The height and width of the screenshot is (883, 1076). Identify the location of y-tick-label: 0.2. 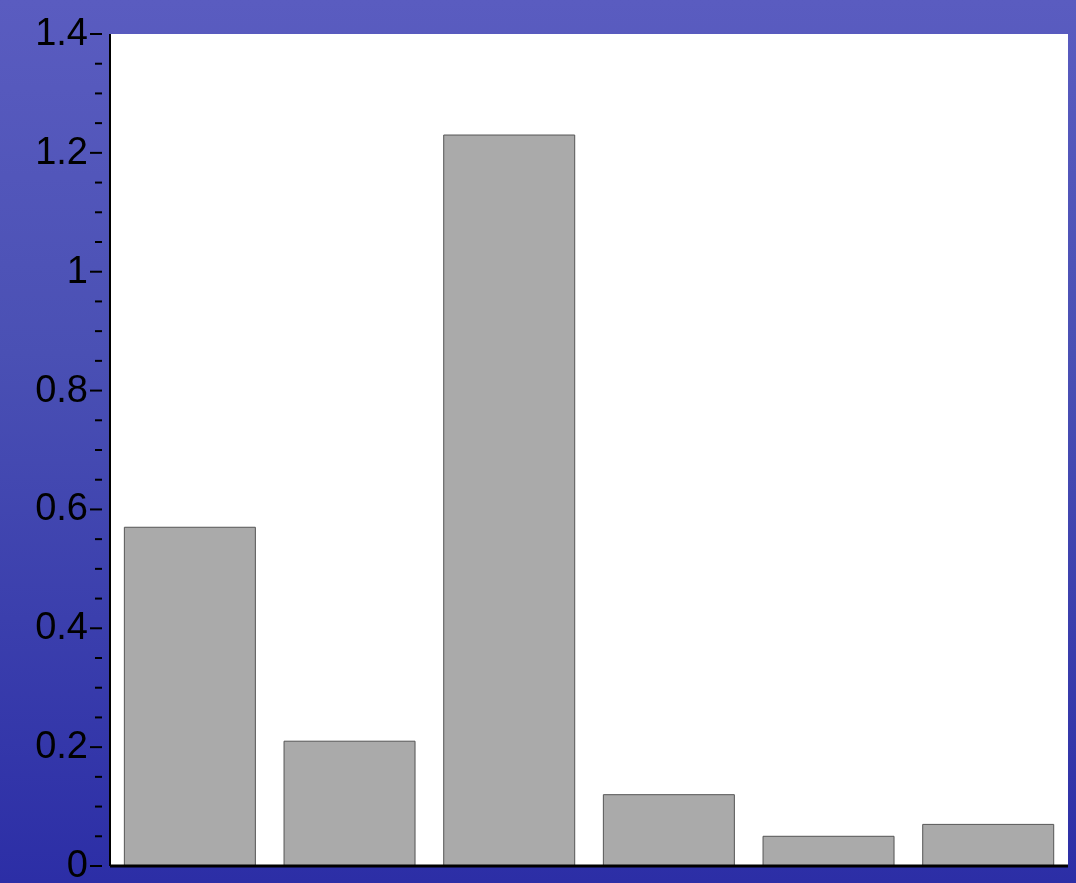
(61, 745).